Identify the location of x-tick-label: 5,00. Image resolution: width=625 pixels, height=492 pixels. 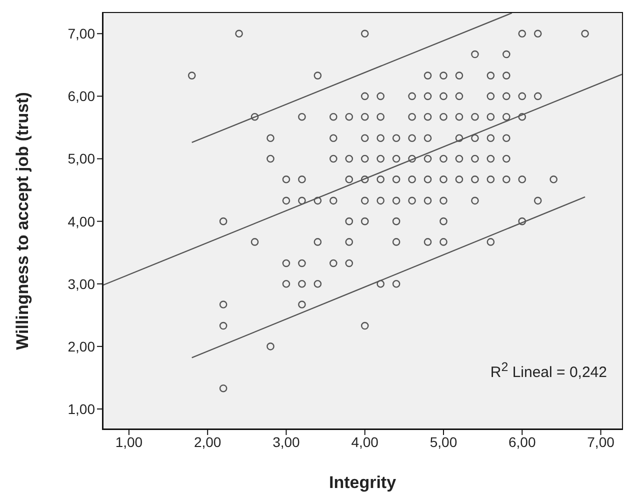
(444, 442).